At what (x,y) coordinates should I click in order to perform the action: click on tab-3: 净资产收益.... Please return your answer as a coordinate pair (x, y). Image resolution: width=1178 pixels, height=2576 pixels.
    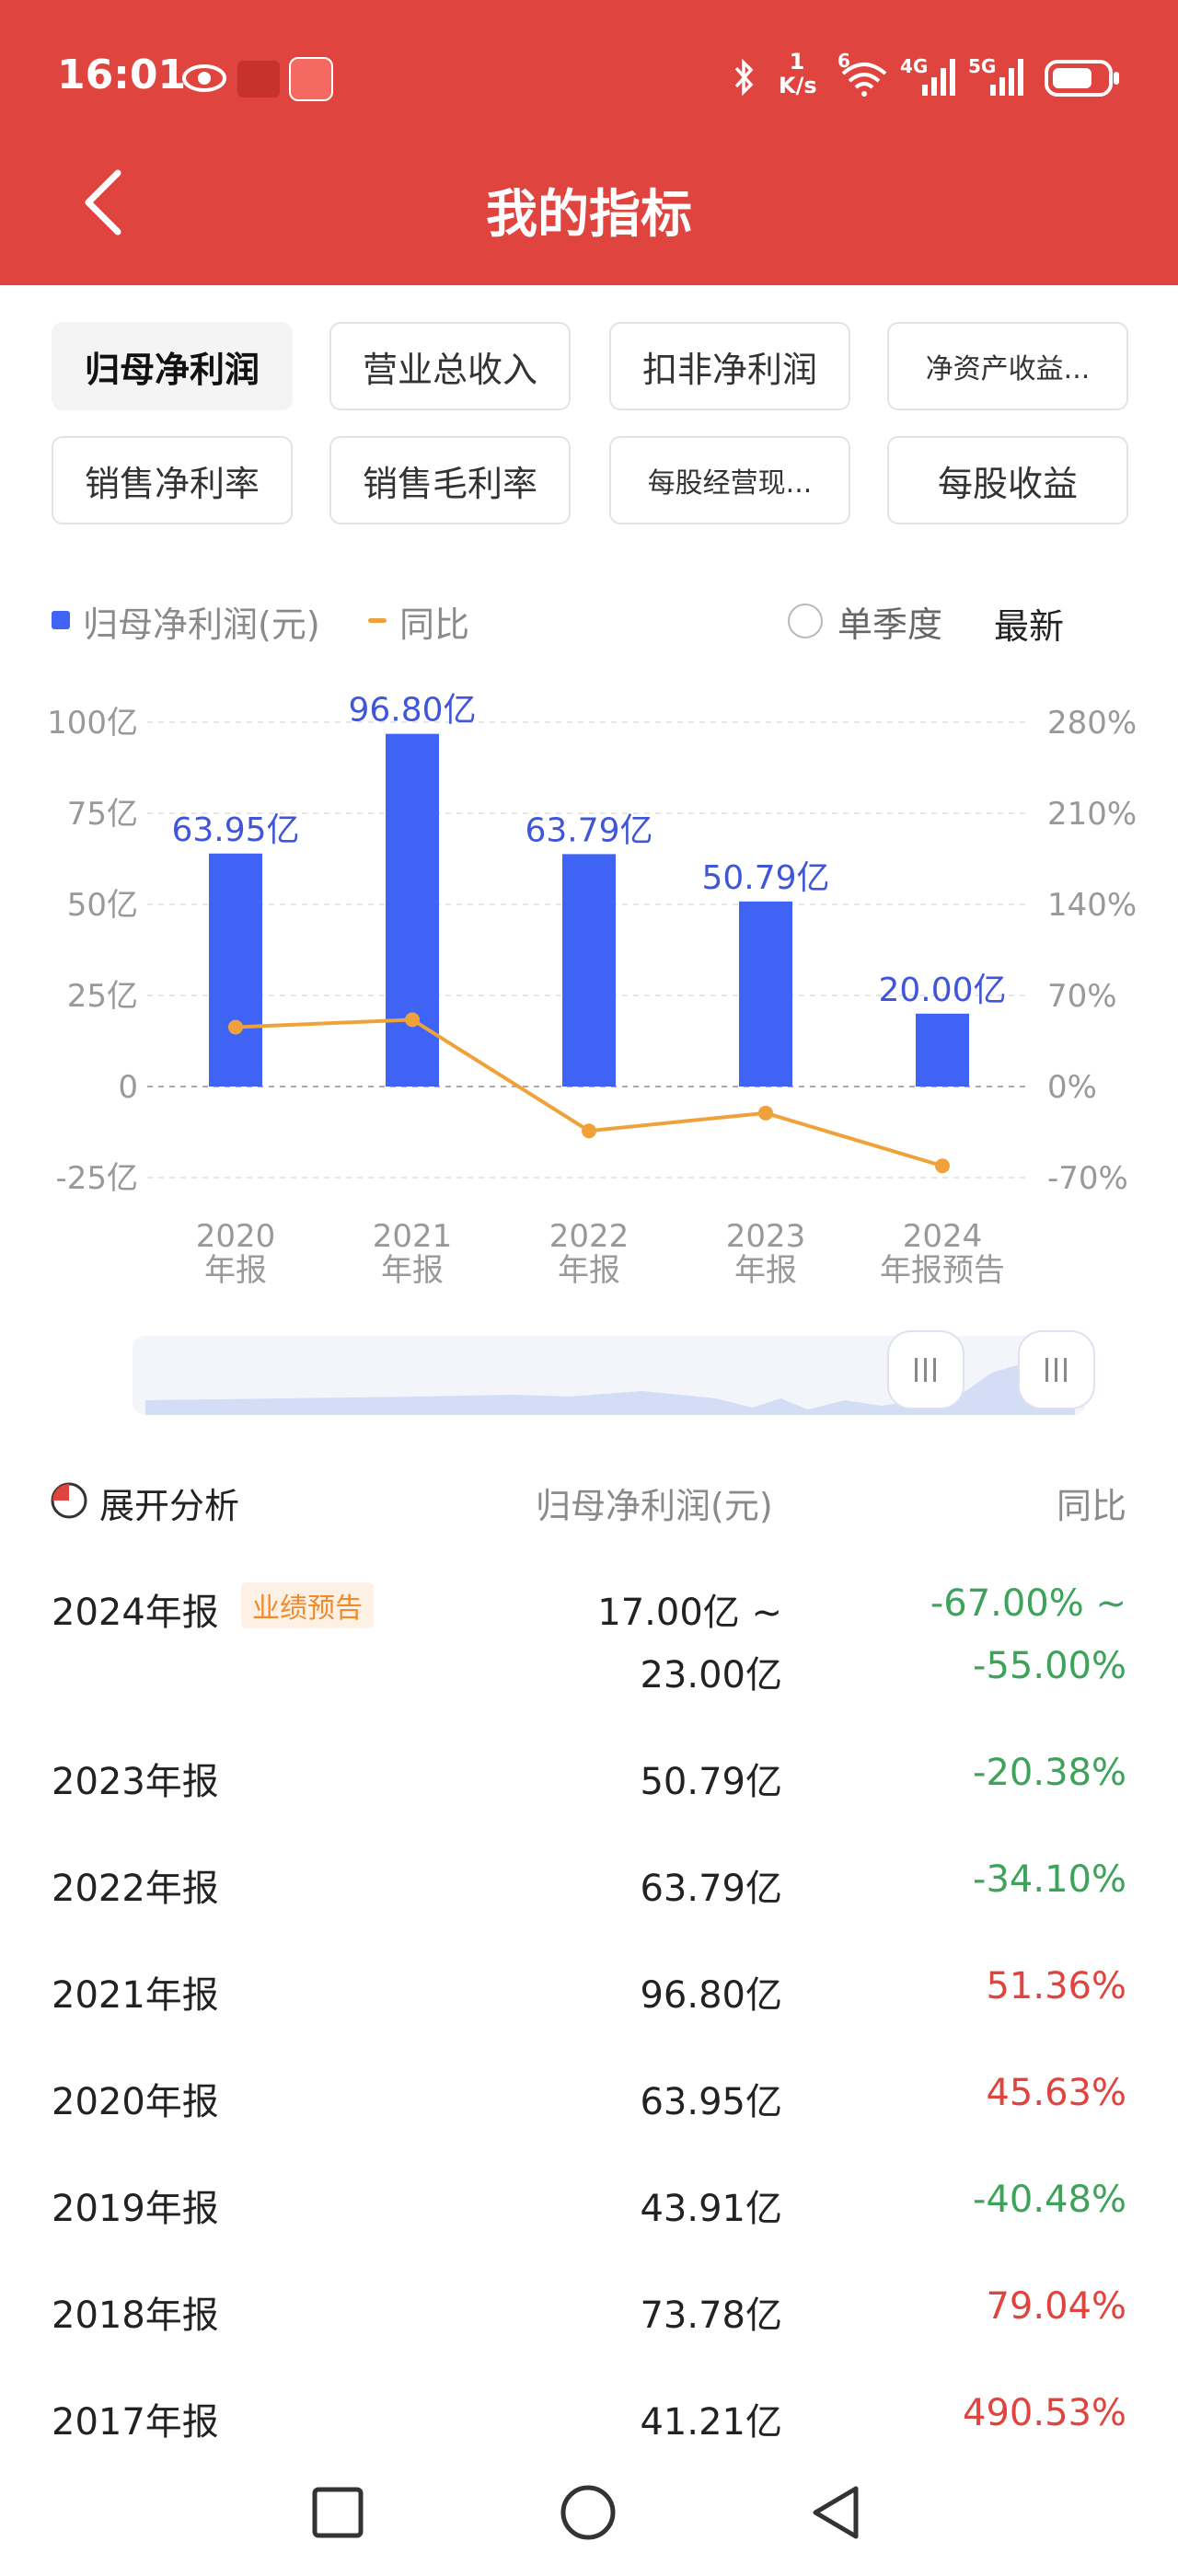
    Looking at the image, I should click on (1007, 366).